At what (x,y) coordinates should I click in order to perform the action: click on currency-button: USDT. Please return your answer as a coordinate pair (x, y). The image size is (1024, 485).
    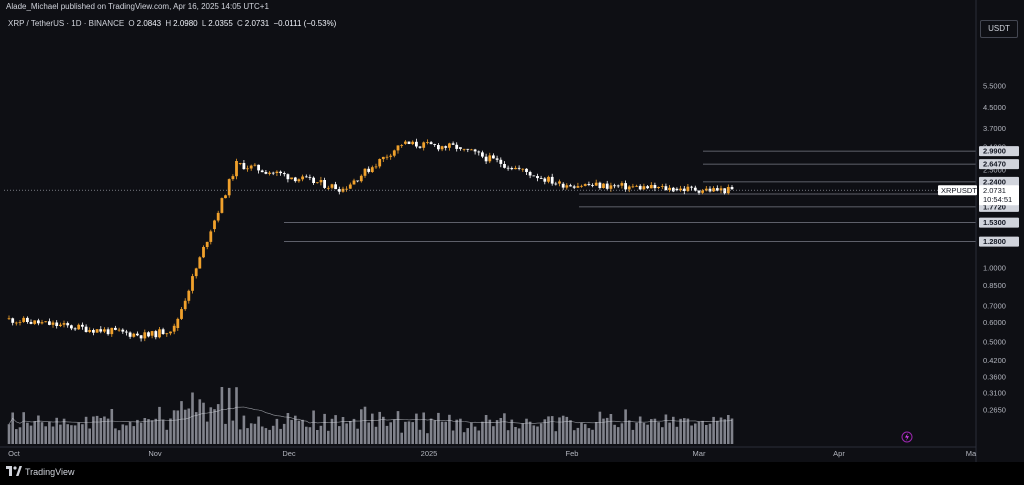
    Looking at the image, I should click on (999, 29).